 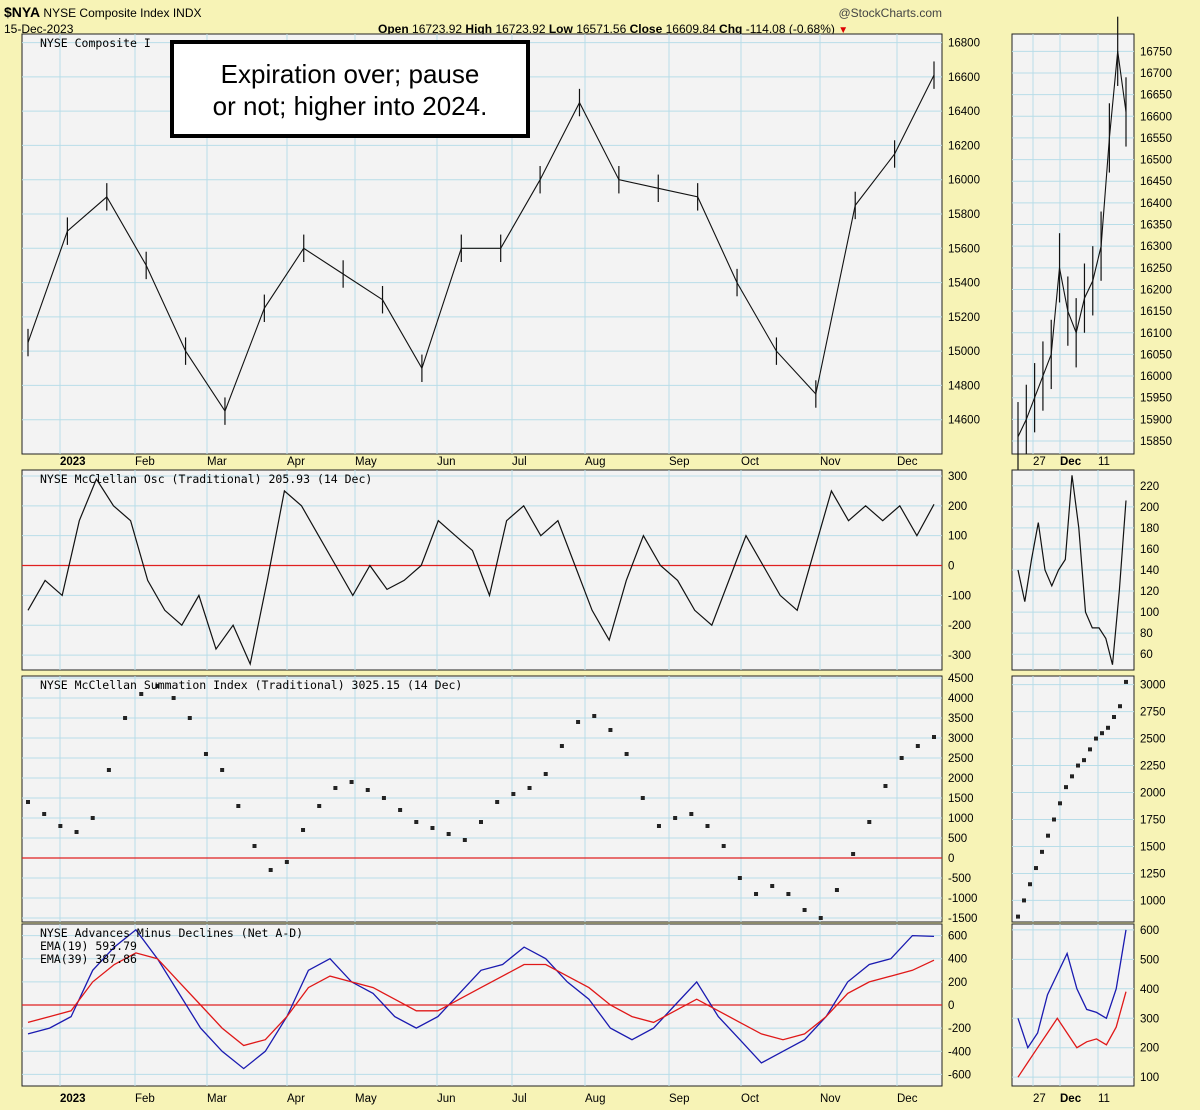 What do you see at coordinates (350, 106) in the screenshot?
I see `annotation-line2: or not; higher into 2024.` at bounding box center [350, 106].